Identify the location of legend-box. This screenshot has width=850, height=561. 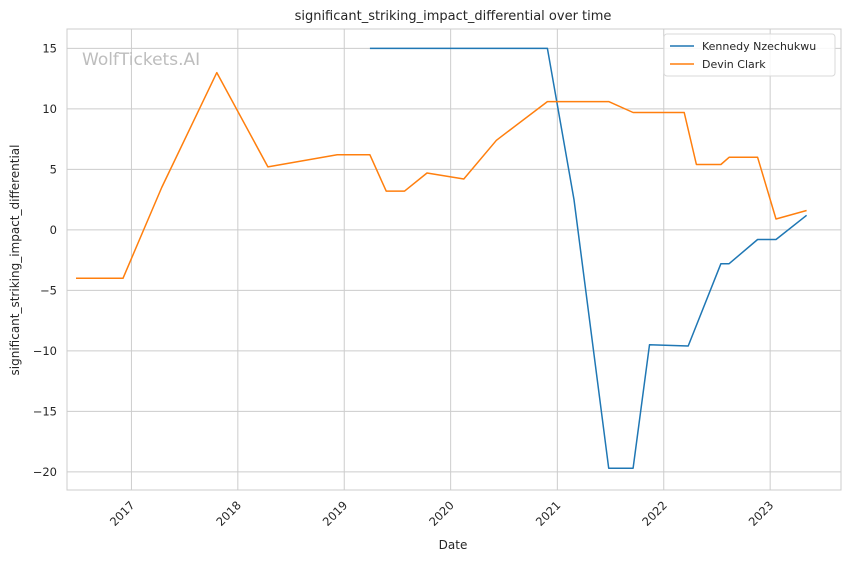
(749, 55).